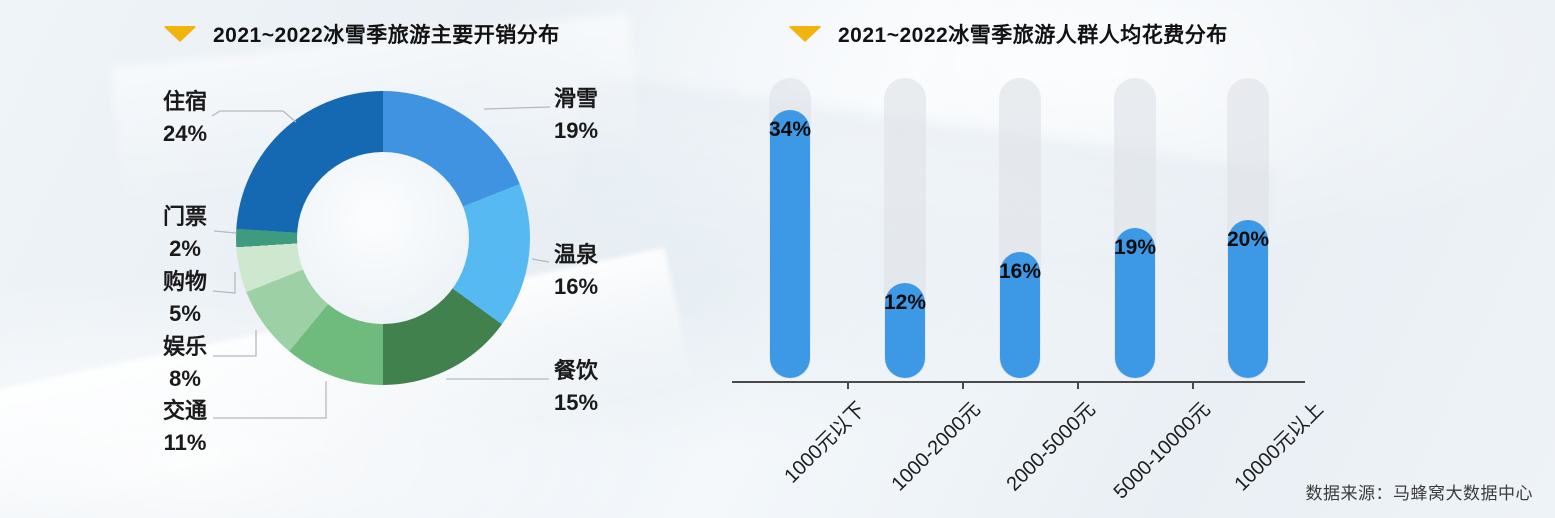  I want to click on x-axis-label: 1000元以下, so click(825, 443).